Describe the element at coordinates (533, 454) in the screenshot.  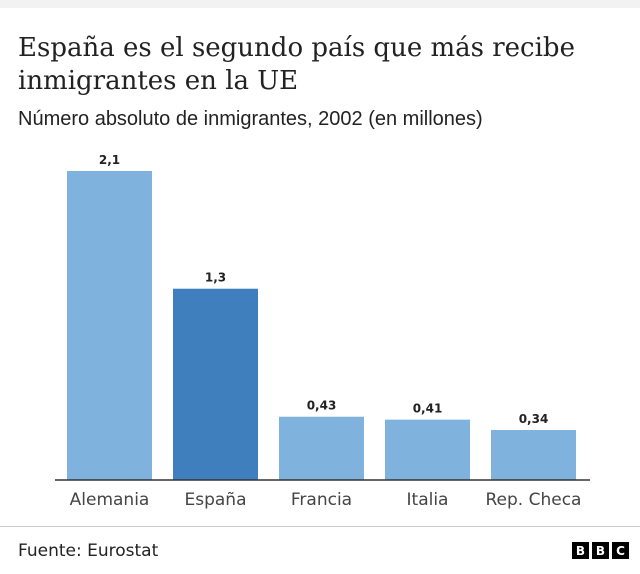
I see `bar-rep-checa` at that location.